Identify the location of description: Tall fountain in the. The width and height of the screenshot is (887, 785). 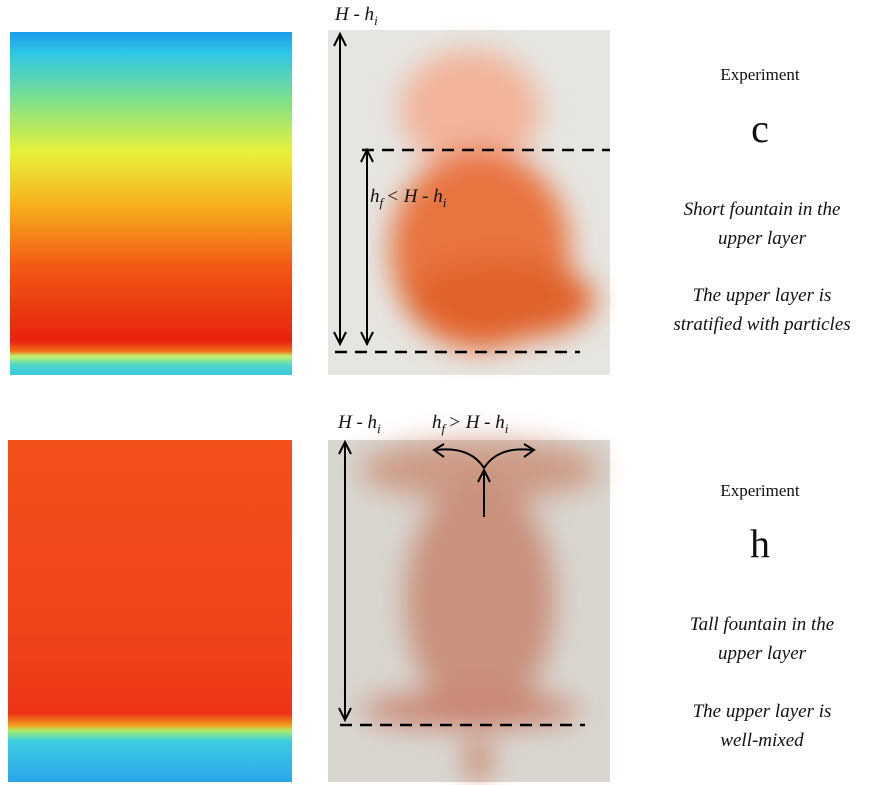
(762, 624).